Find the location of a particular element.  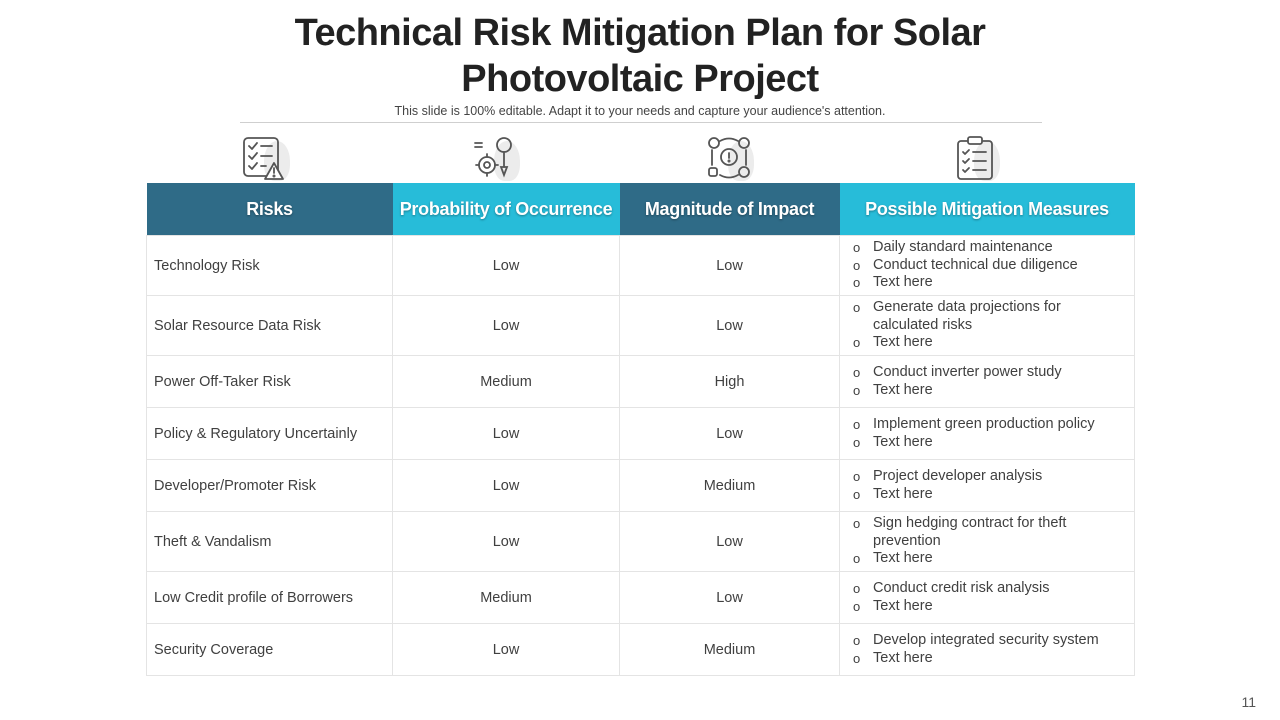

header-mitigation: Possible Mitigation Measures is located at coordinates (987, 209).